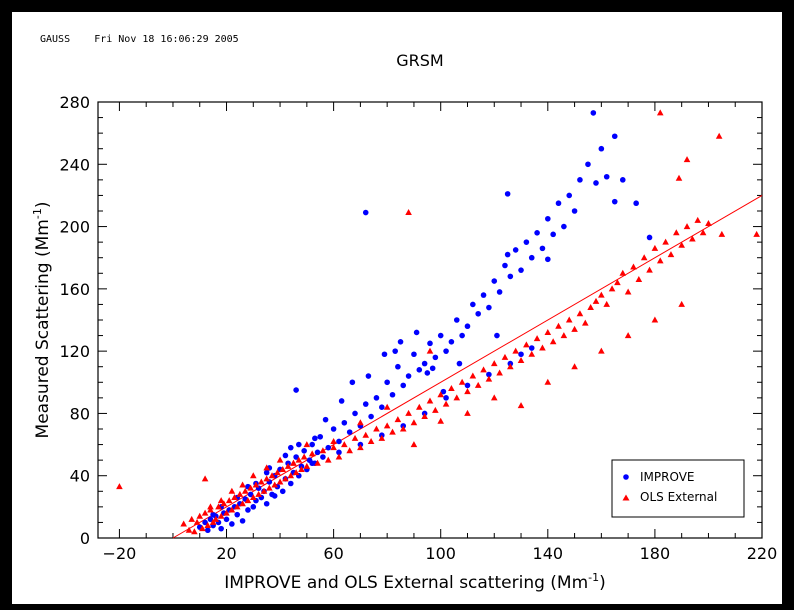 The height and width of the screenshot is (610, 794). What do you see at coordinates (626, 477) in the screenshot?
I see `legend-marker-improve` at bounding box center [626, 477].